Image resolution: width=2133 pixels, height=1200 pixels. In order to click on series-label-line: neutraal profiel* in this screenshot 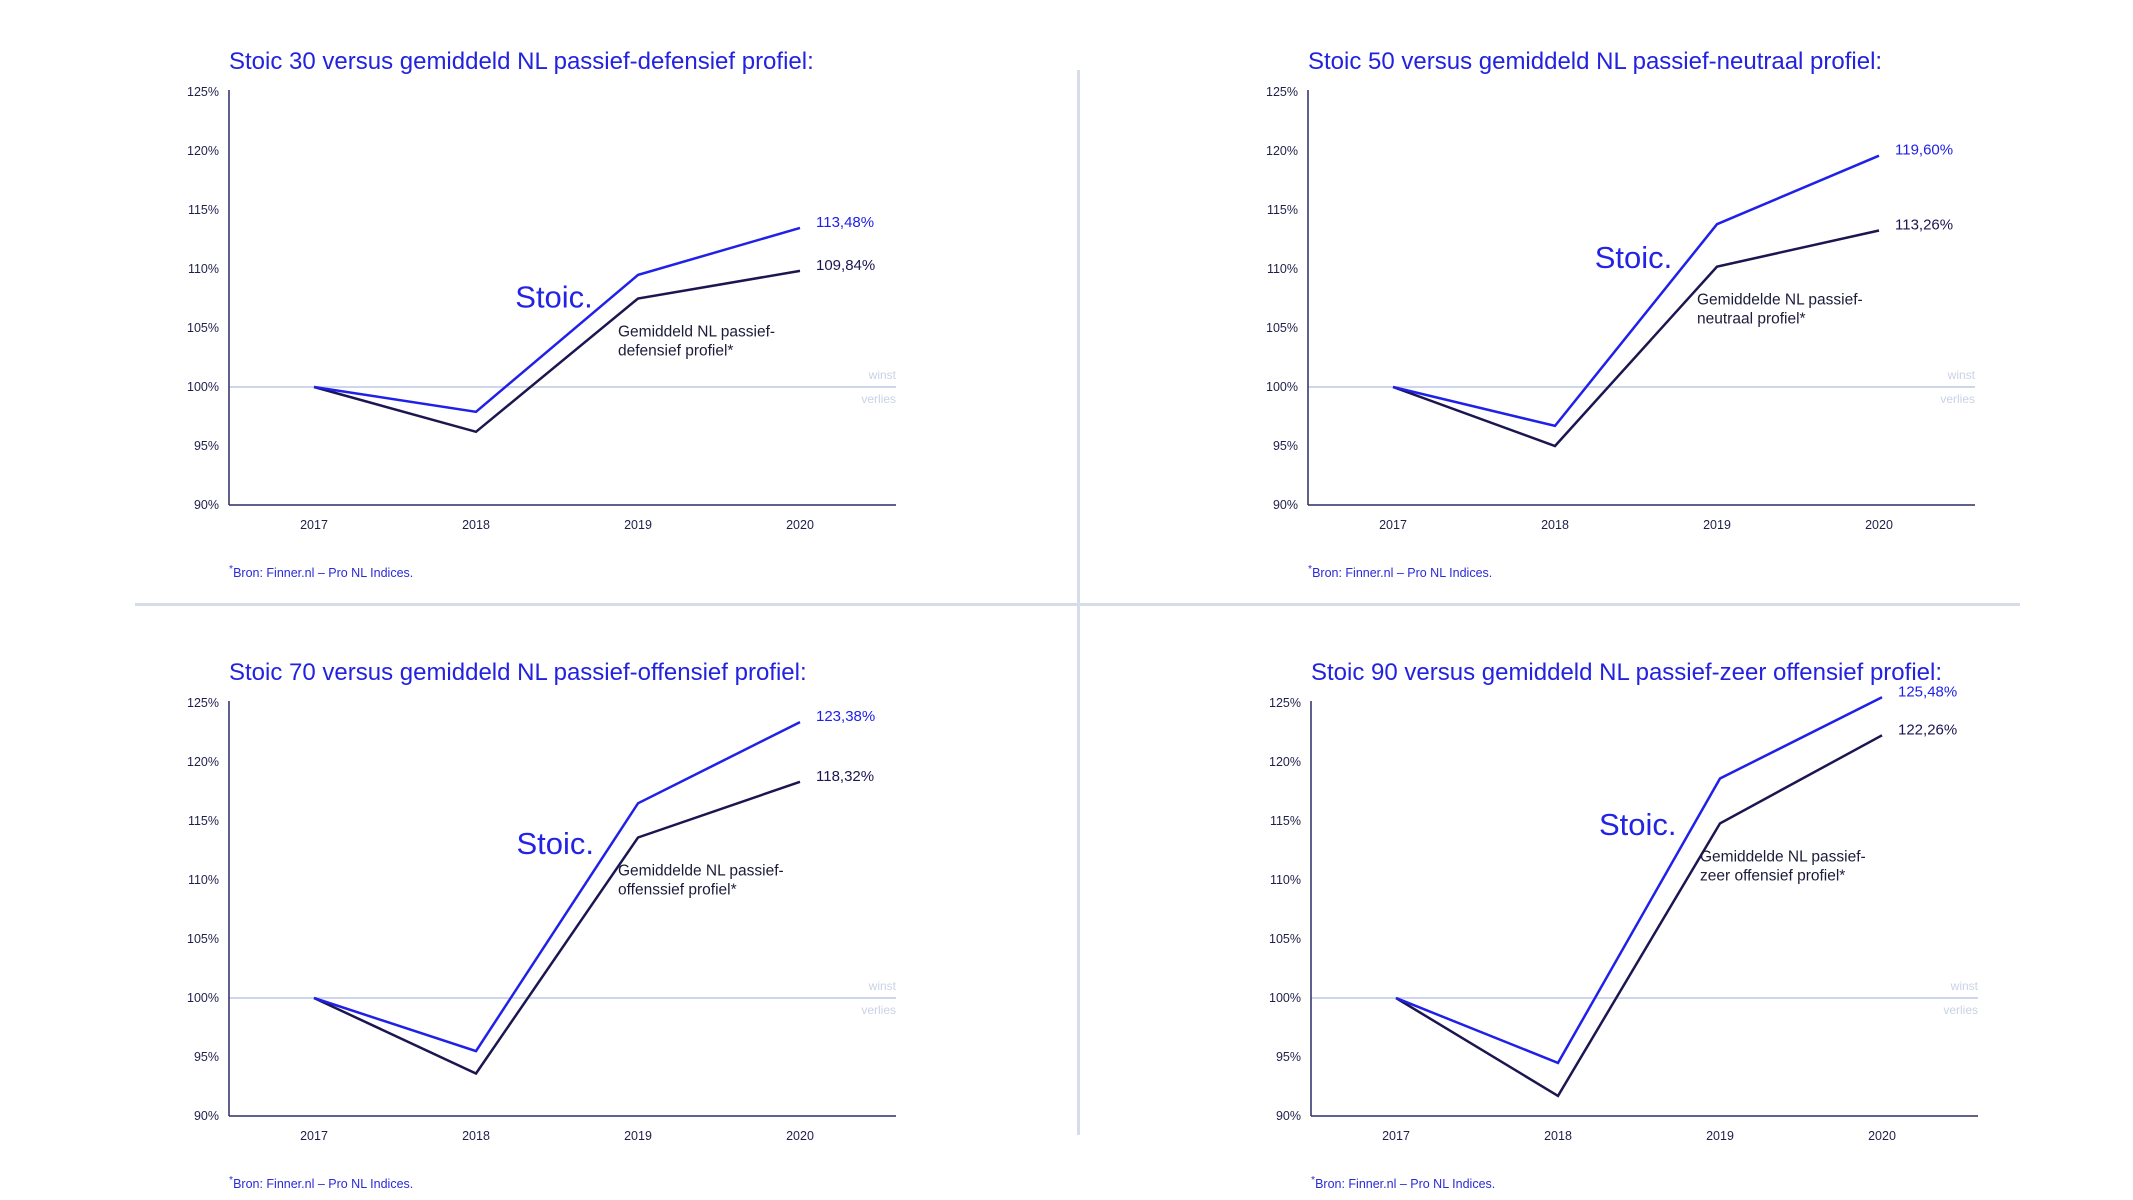, I will do `click(1751, 319)`.